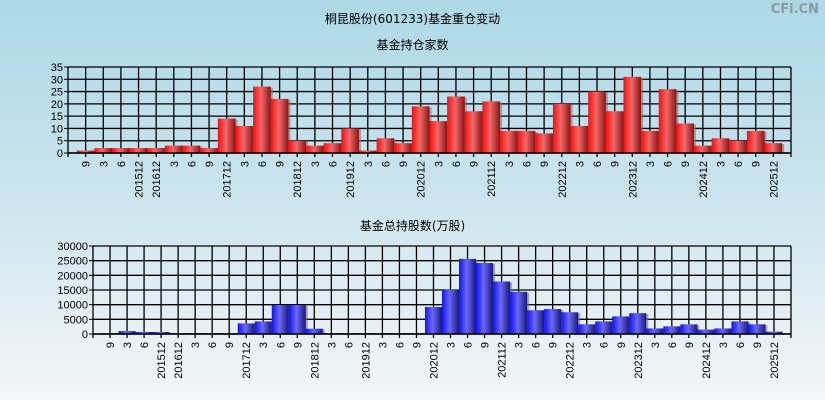 The height and width of the screenshot is (400, 825). I want to click on top-xtick-label: 202212, so click(563, 179).